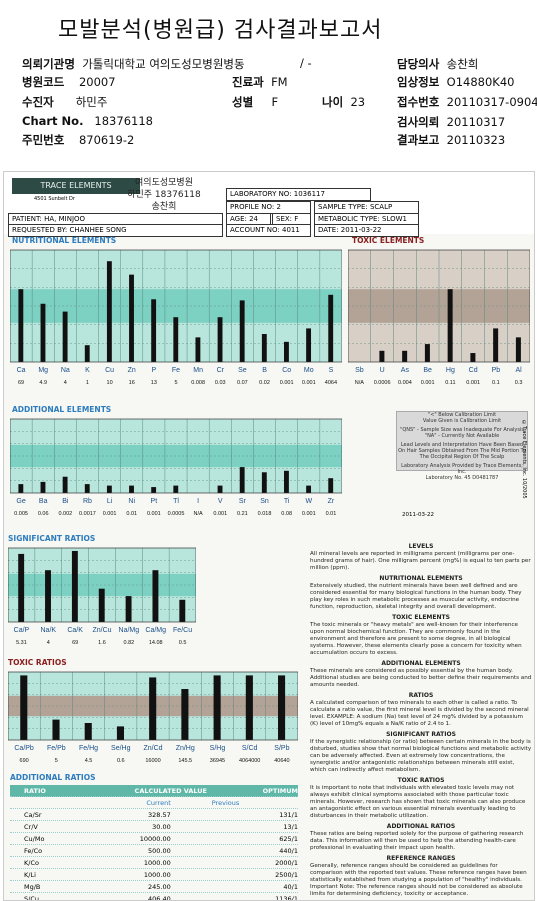 The image size is (537, 901). What do you see at coordinates (427, 370) in the screenshot?
I see `label-Be: Be` at bounding box center [427, 370].